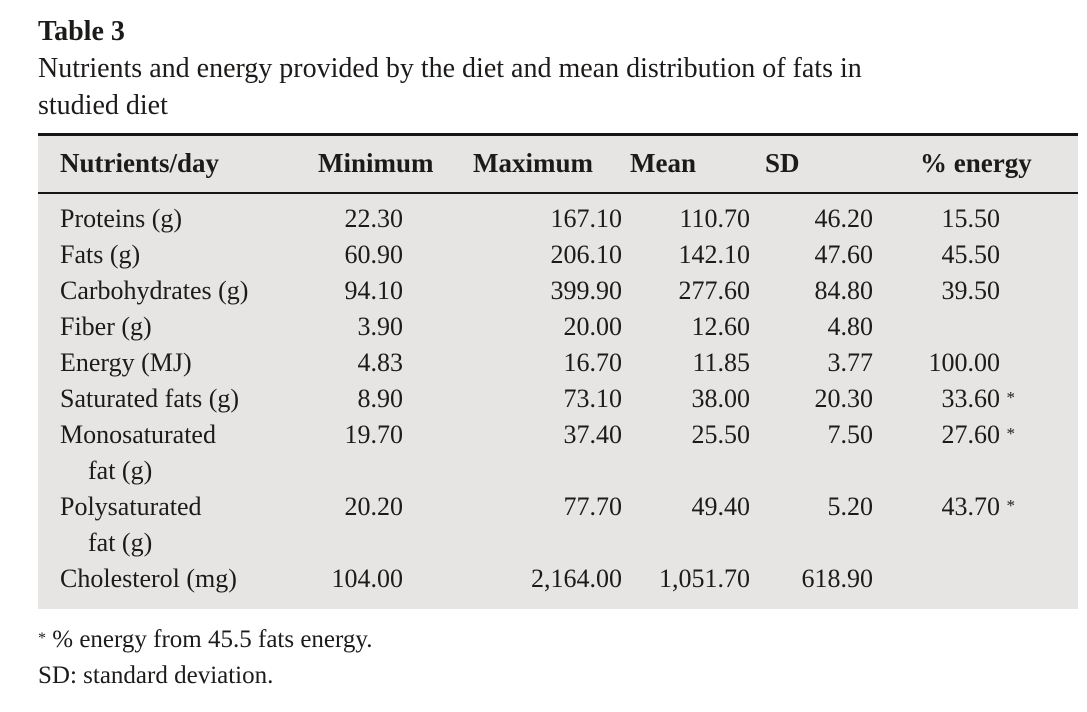 The width and height of the screenshot is (1087, 712). What do you see at coordinates (593, 398) in the screenshot?
I see `cell-maximum: 73.10` at bounding box center [593, 398].